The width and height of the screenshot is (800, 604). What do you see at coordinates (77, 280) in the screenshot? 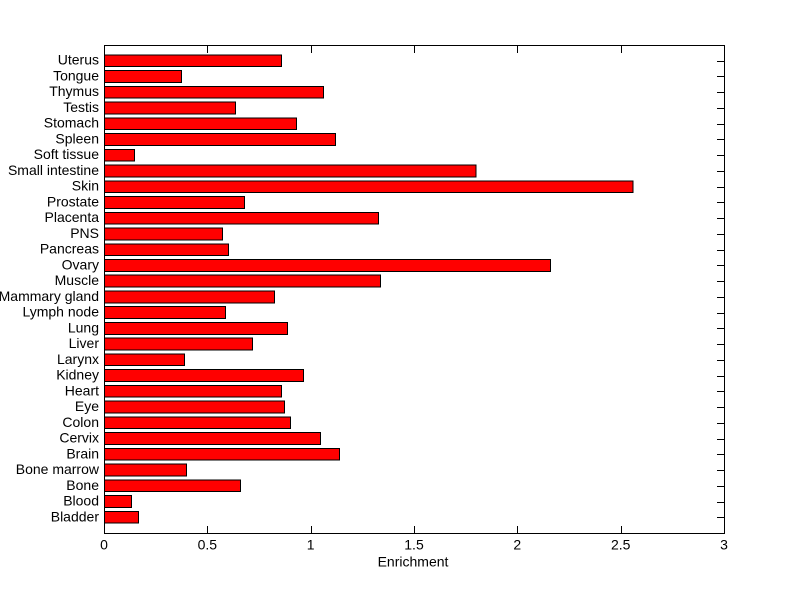
I see `svg-text: Muscle` at bounding box center [77, 280].